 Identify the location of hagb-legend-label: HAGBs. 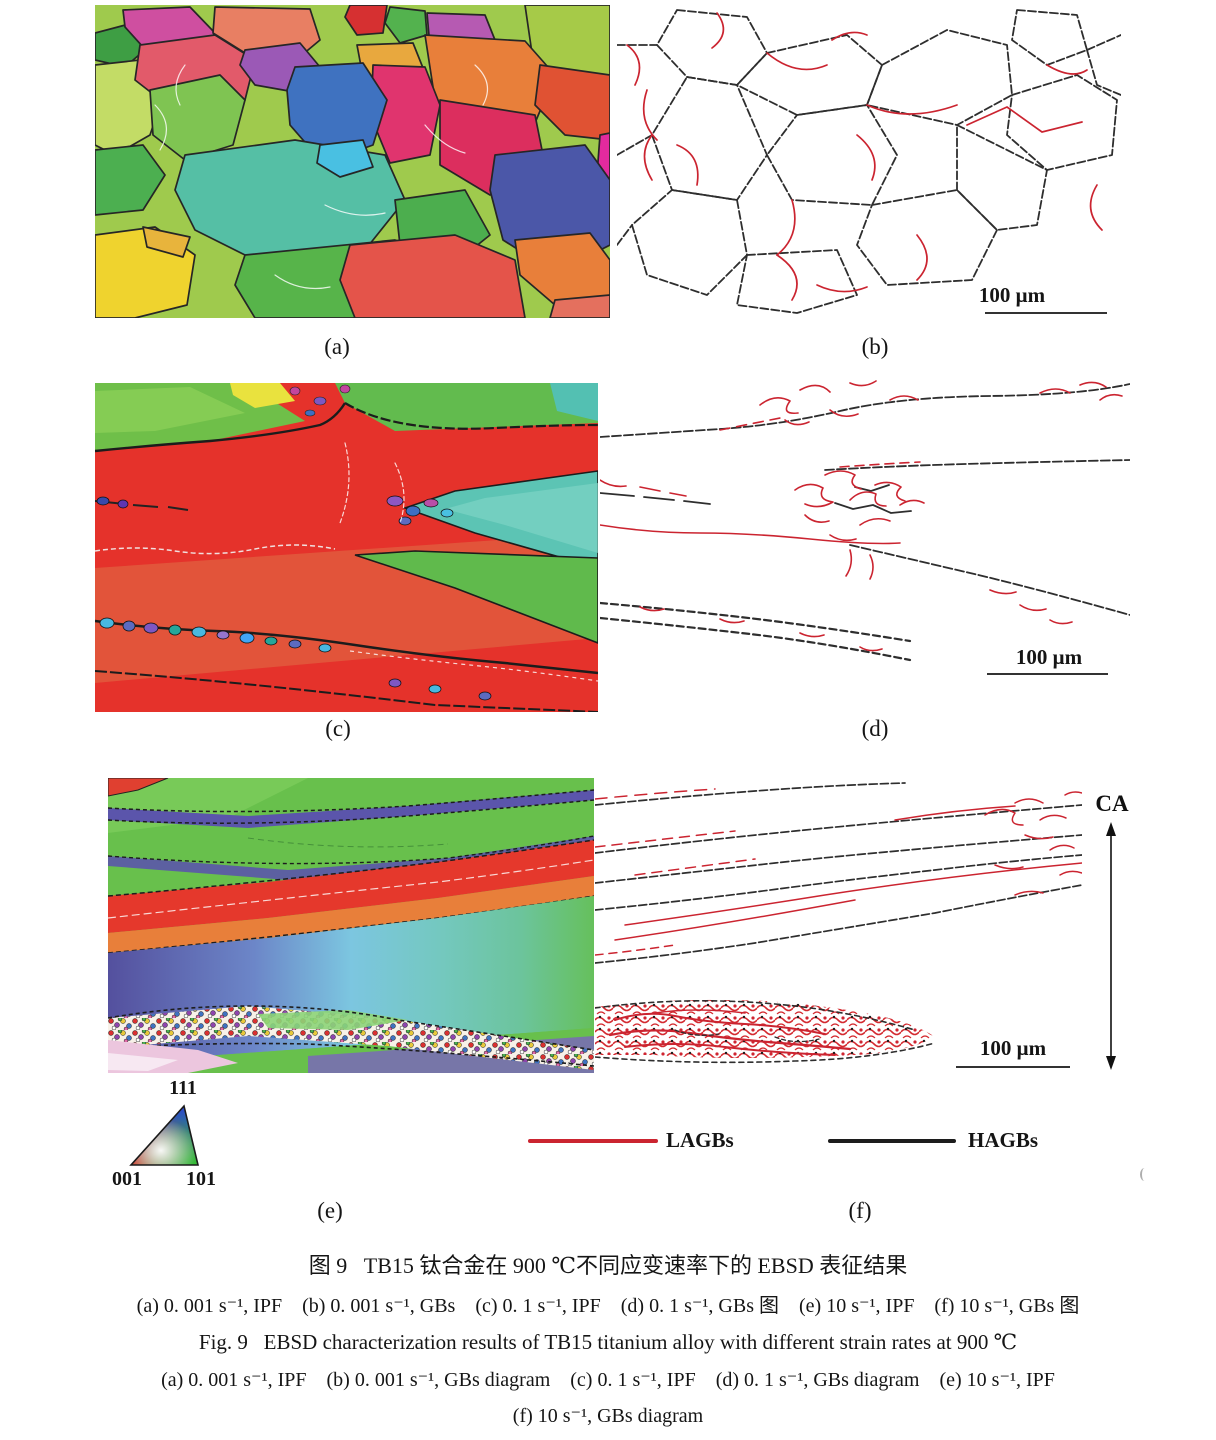
(1003, 1140).